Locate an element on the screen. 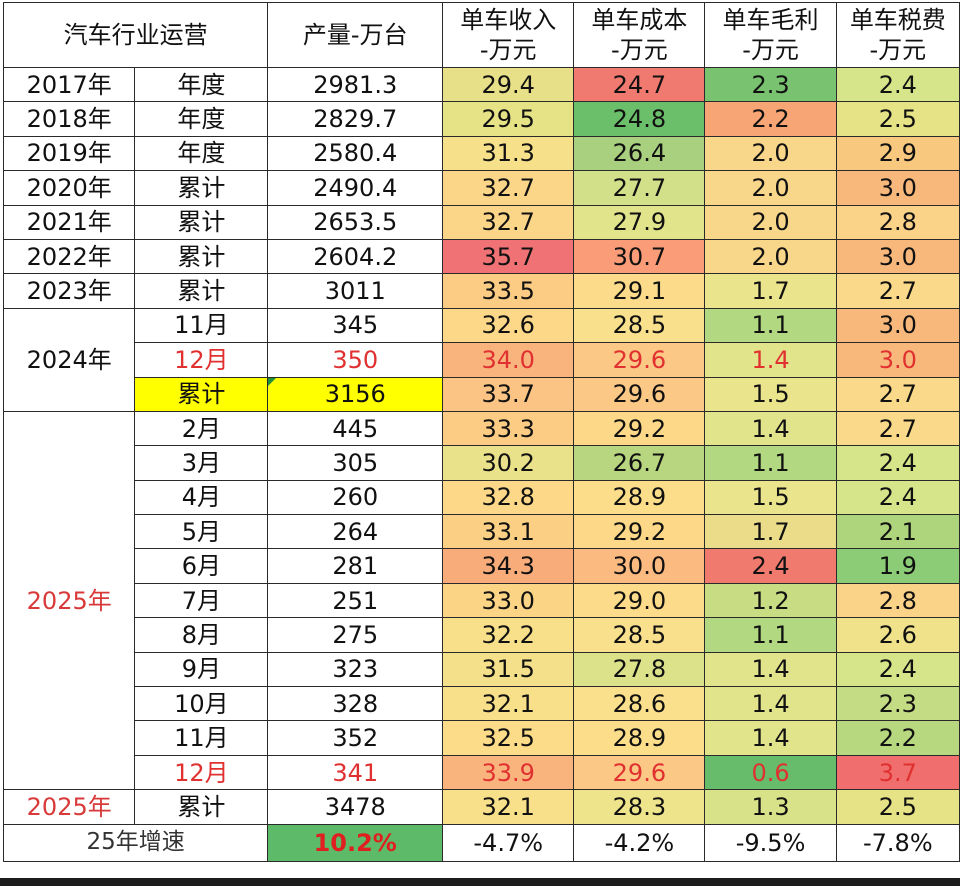 The height and width of the screenshot is (886, 960). growth-tax-cell: -7.8% is located at coordinates (897, 842).